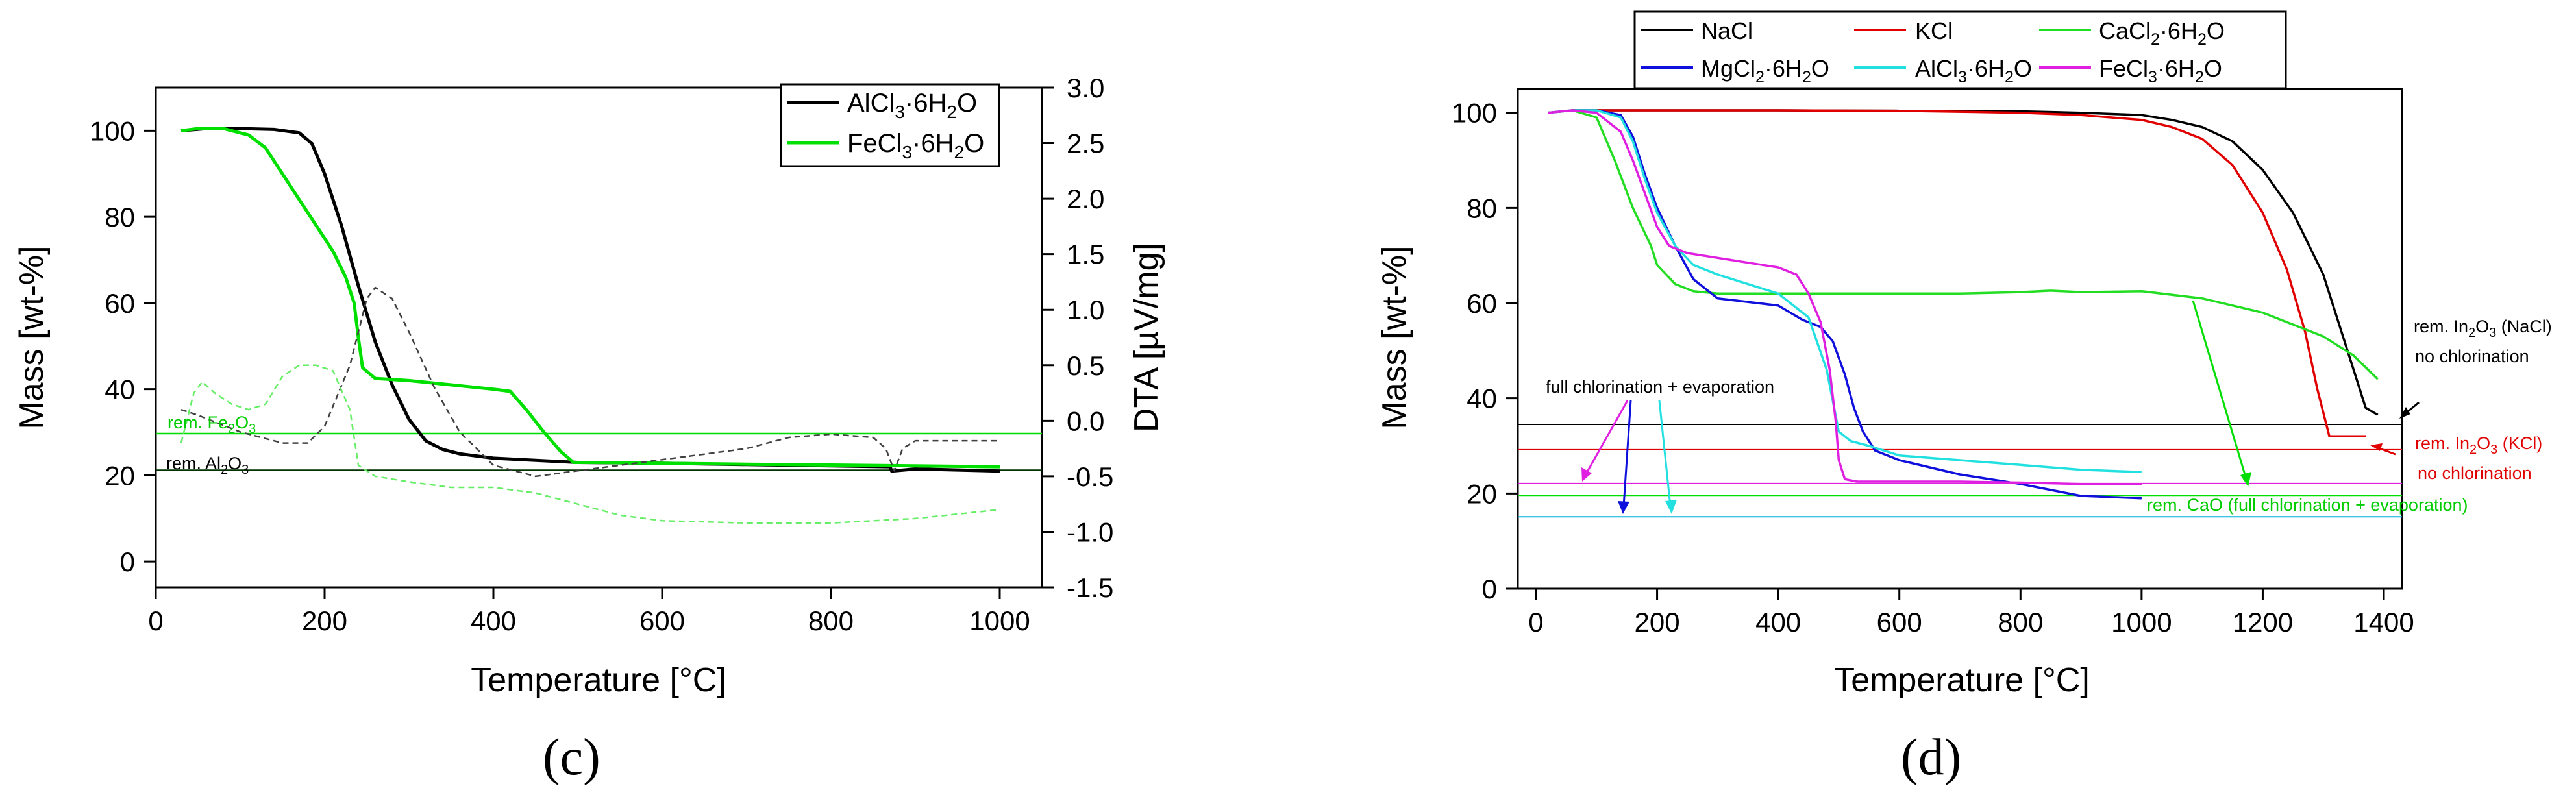  Describe the element at coordinates (2478, 445) in the screenshot. I see `annotation-kcl-line1: rem. In2O3 (KCl)` at that location.